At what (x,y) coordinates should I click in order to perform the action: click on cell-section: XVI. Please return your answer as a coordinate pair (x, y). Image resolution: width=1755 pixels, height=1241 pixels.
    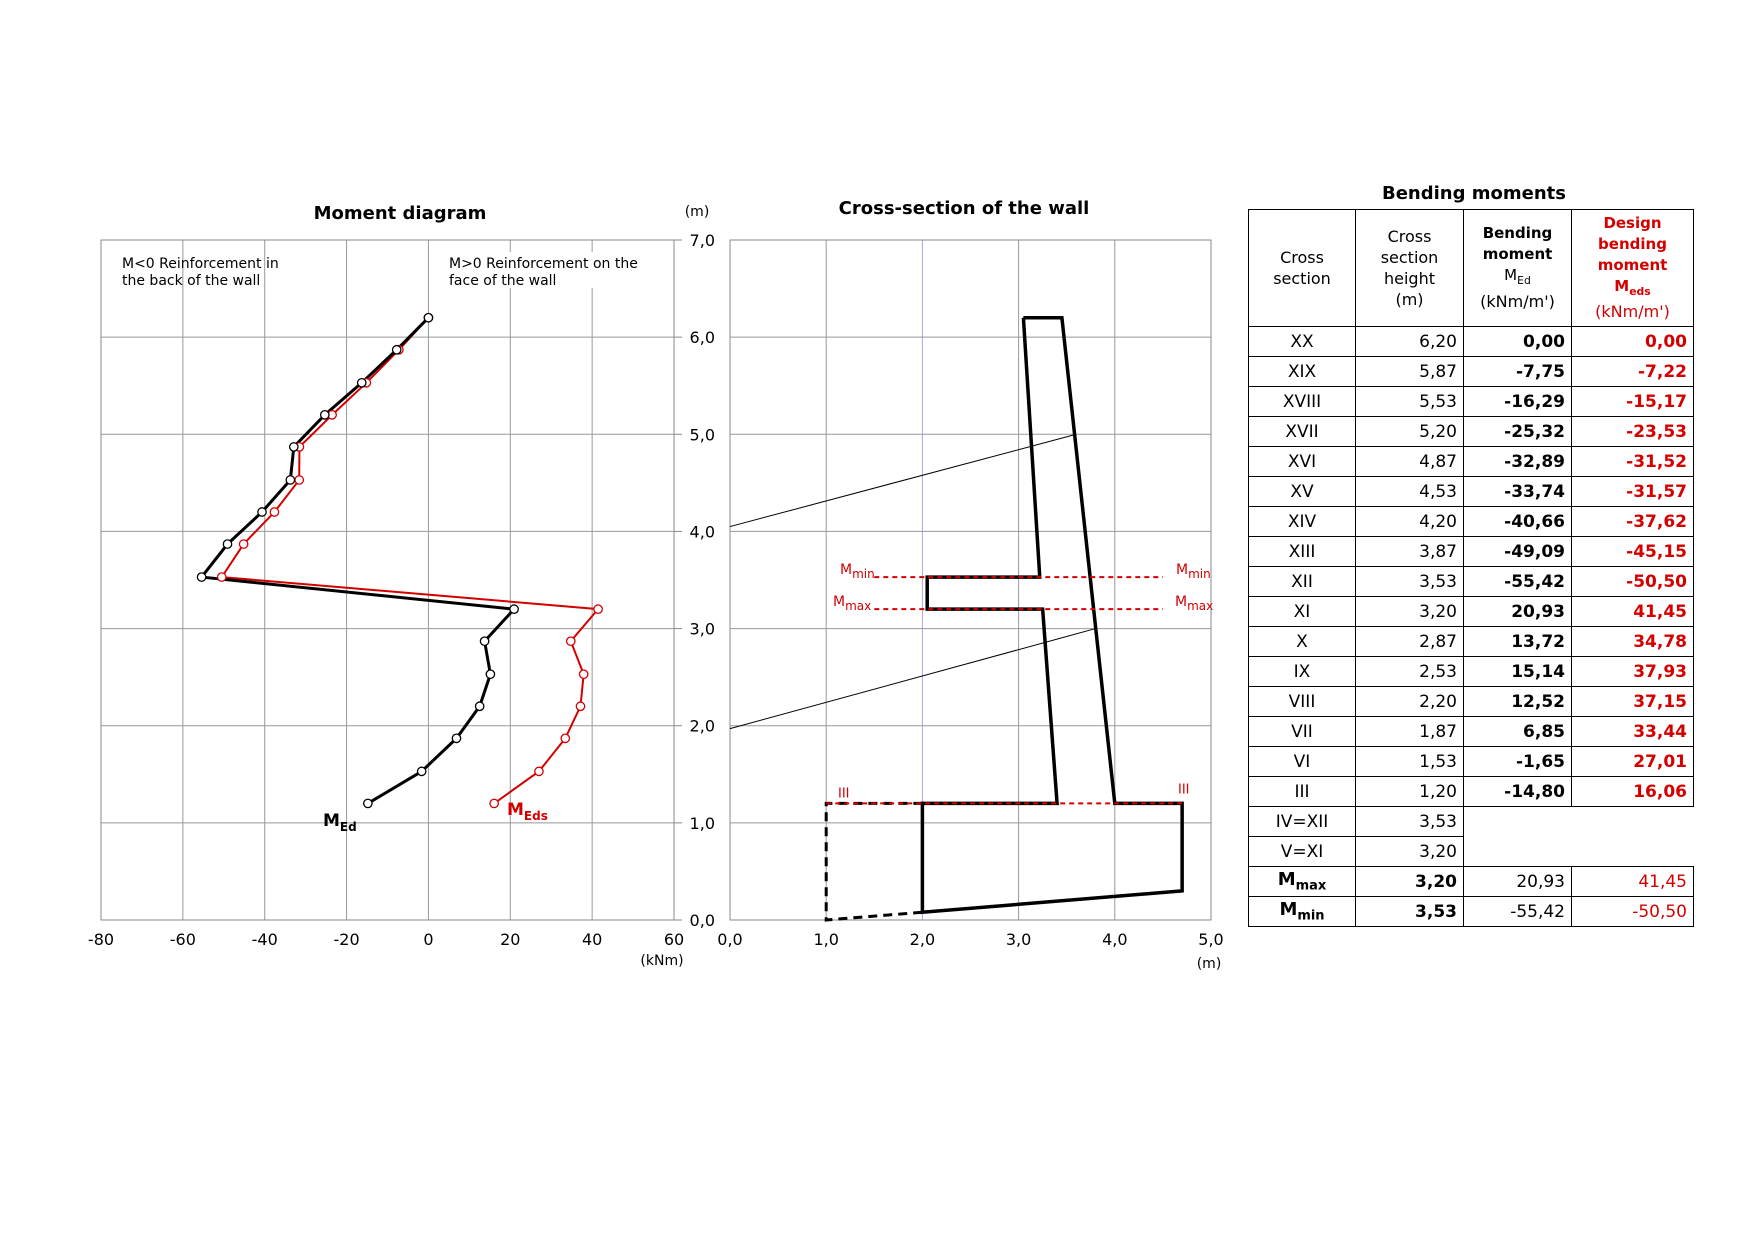
    Looking at the image, I should click on (1302, 461).